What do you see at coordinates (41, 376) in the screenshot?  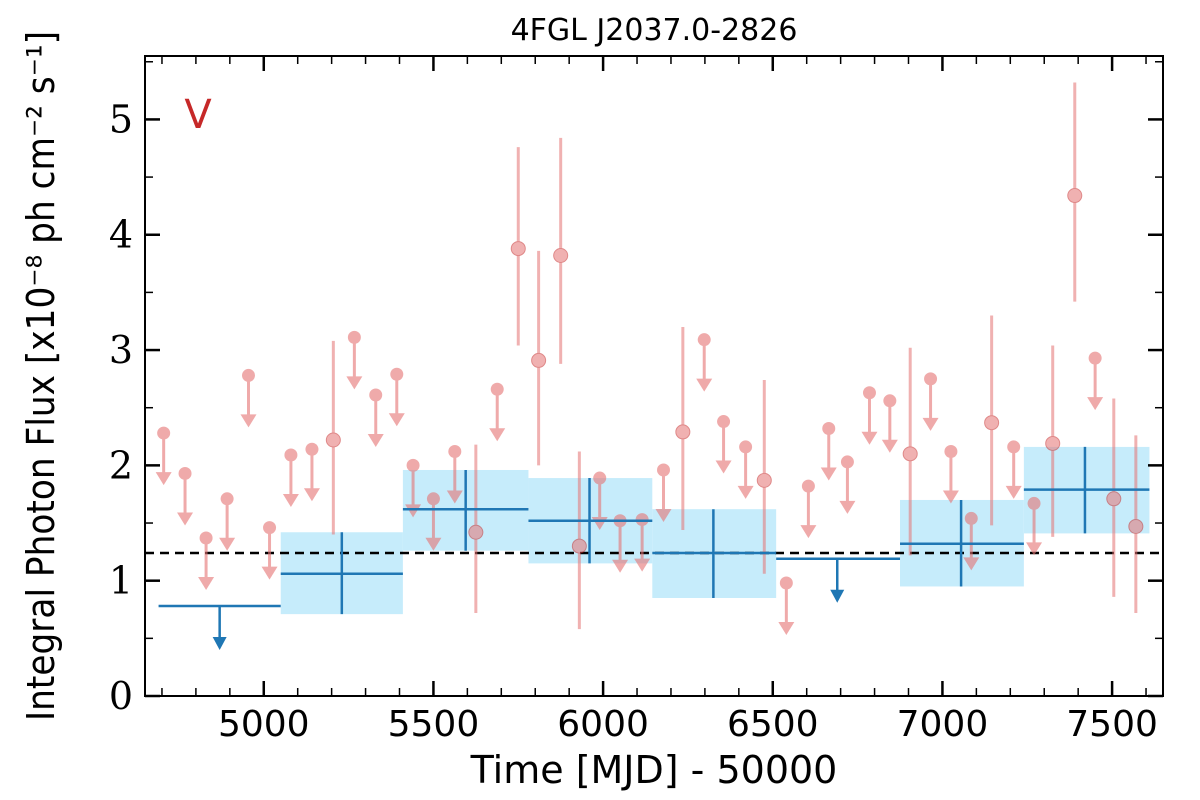 I see `y-axis-label: Integral Photon Flux [x10⁻⁸ ph cm⁻² s⁻¹]` at bounding box center [41, 376].